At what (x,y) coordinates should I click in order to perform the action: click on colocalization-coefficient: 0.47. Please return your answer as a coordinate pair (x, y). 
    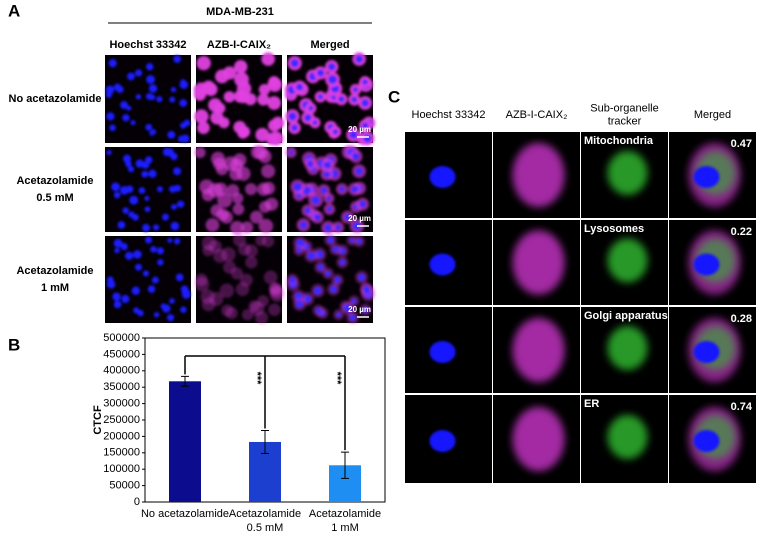
    Looking at the image, I should click on (741, 144).